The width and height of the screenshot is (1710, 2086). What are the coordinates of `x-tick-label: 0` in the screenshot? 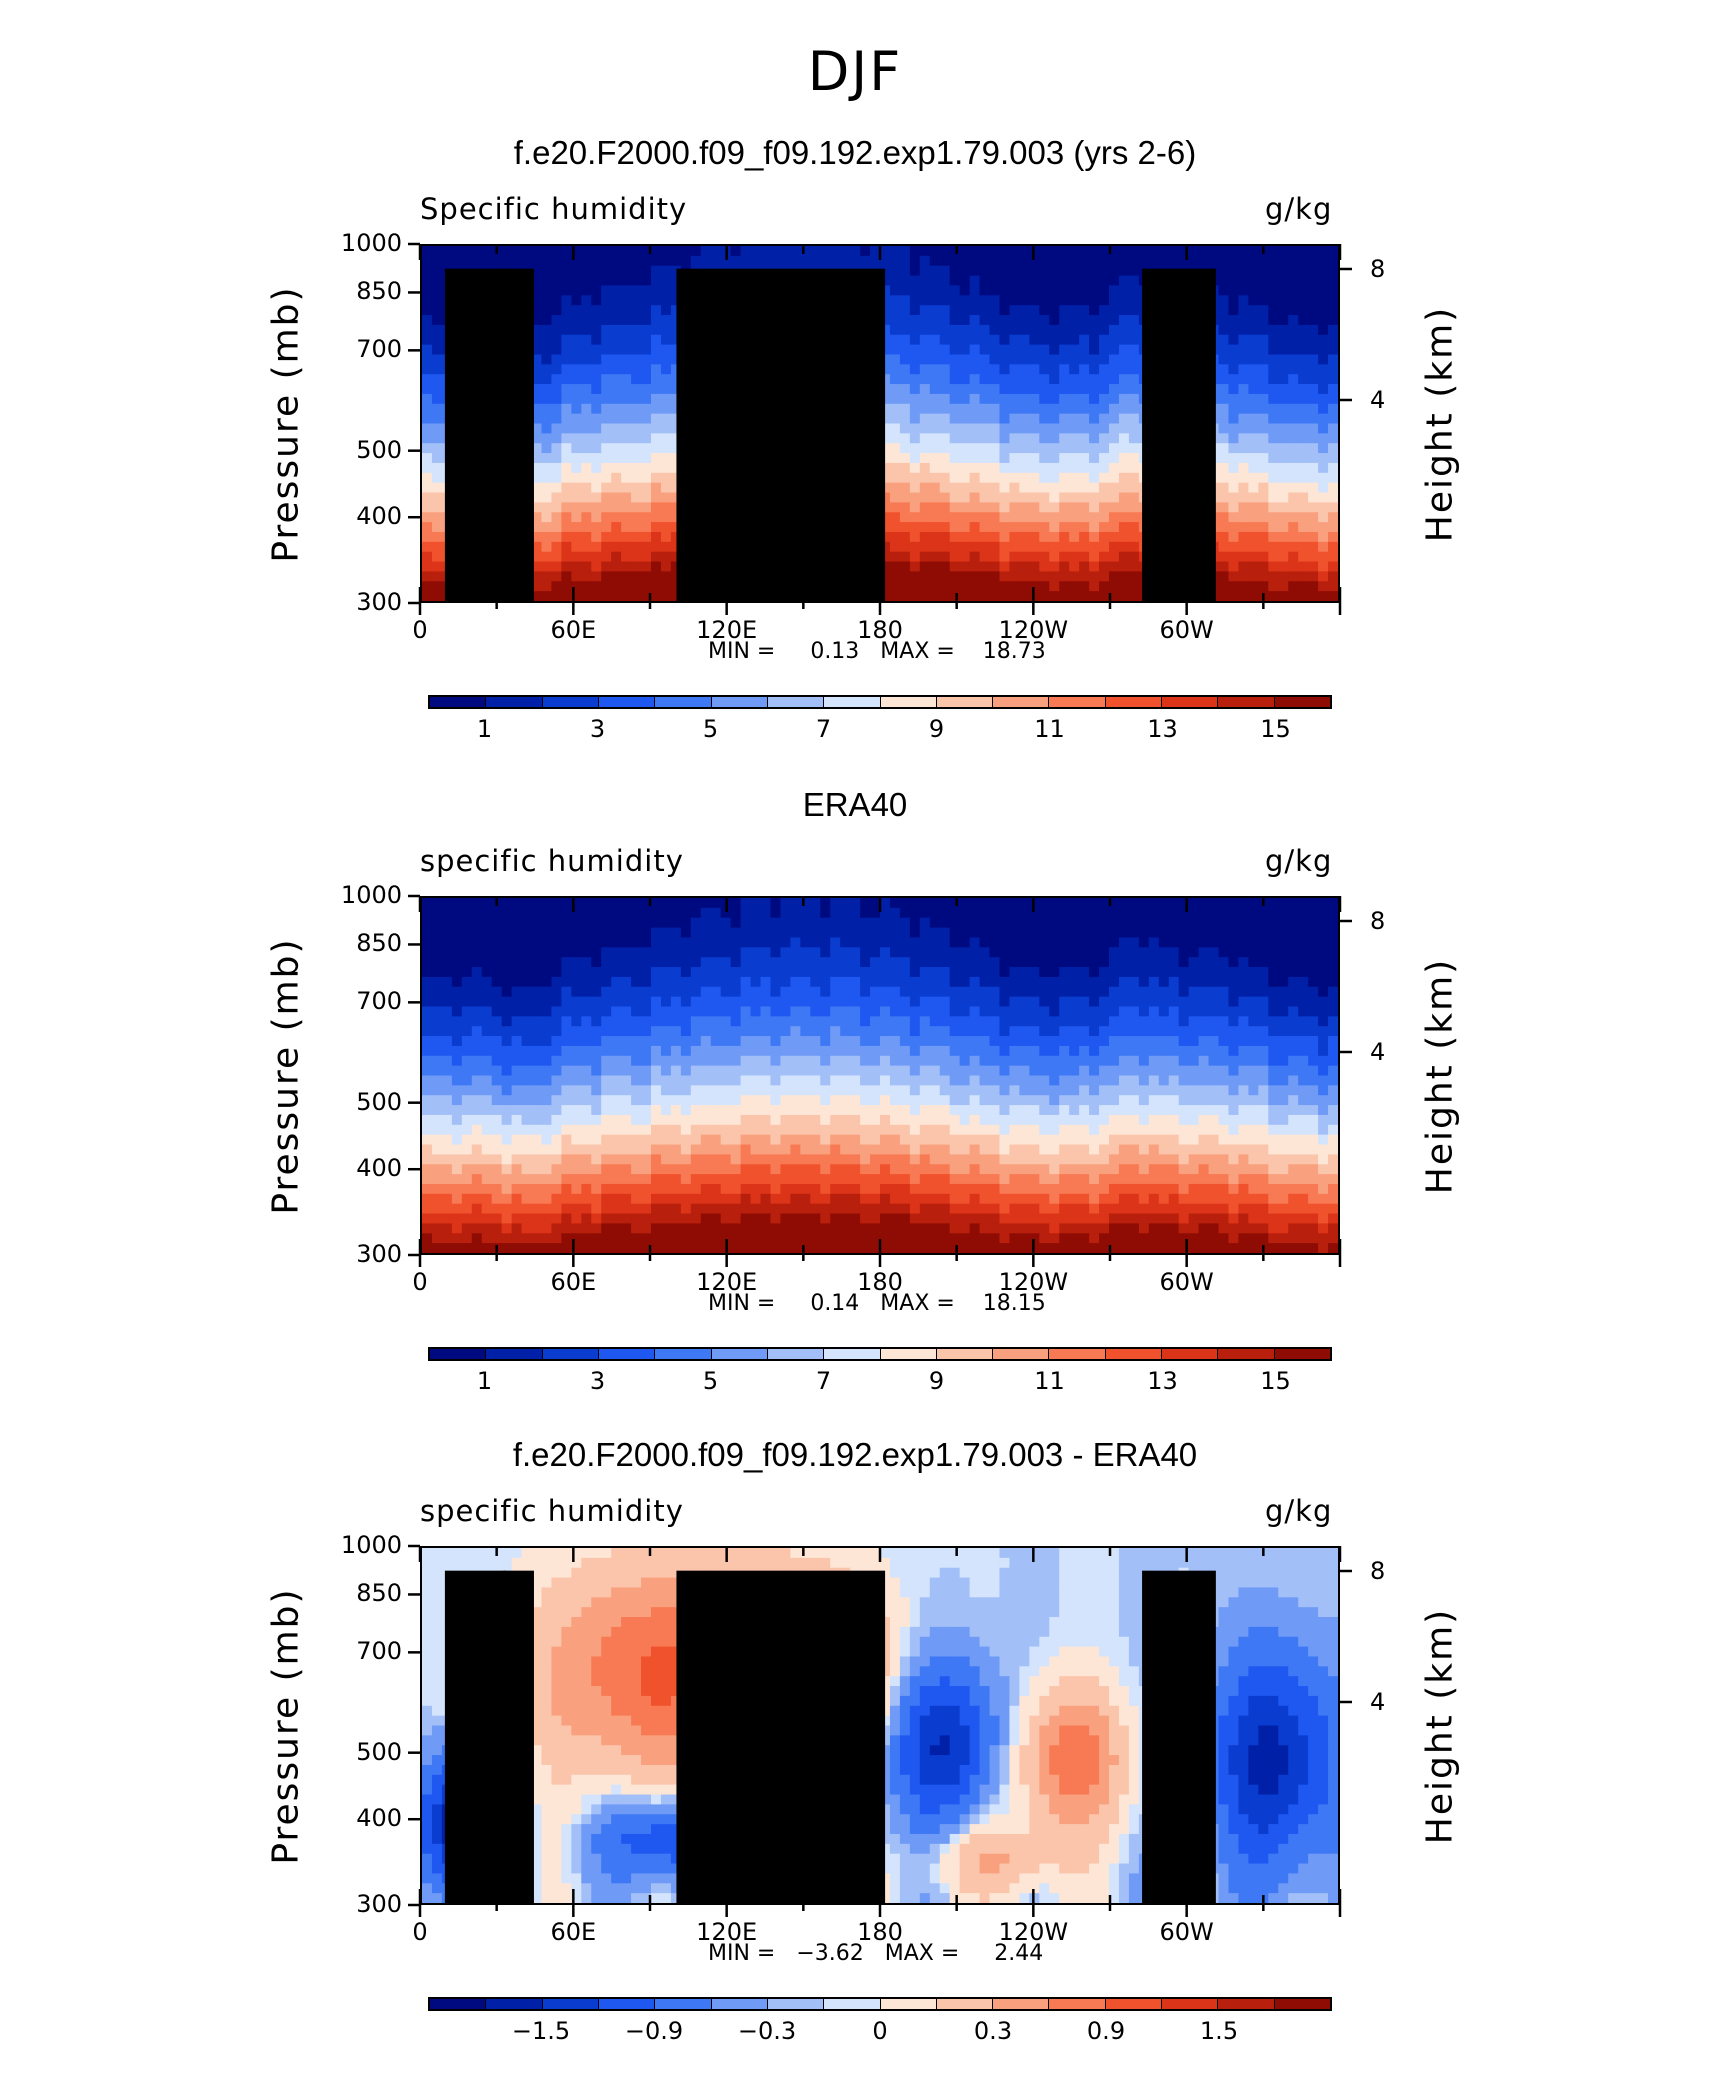 It's located at (419, 630).